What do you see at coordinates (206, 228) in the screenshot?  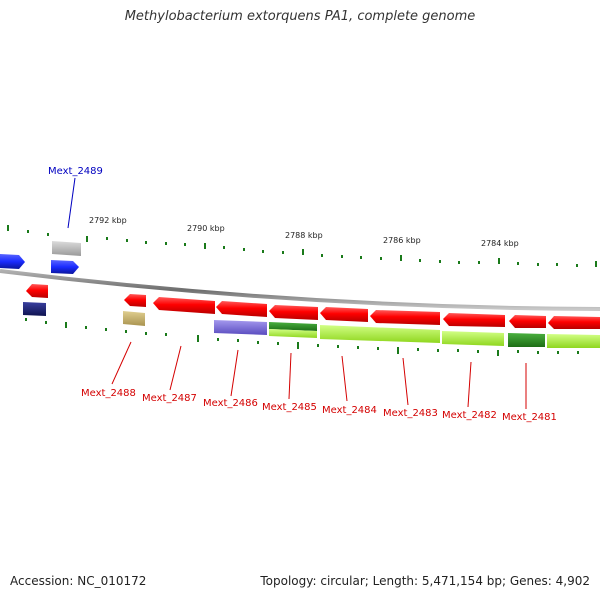 I see `scale-label: 2790 kbp` at bounding box center [206, 228].